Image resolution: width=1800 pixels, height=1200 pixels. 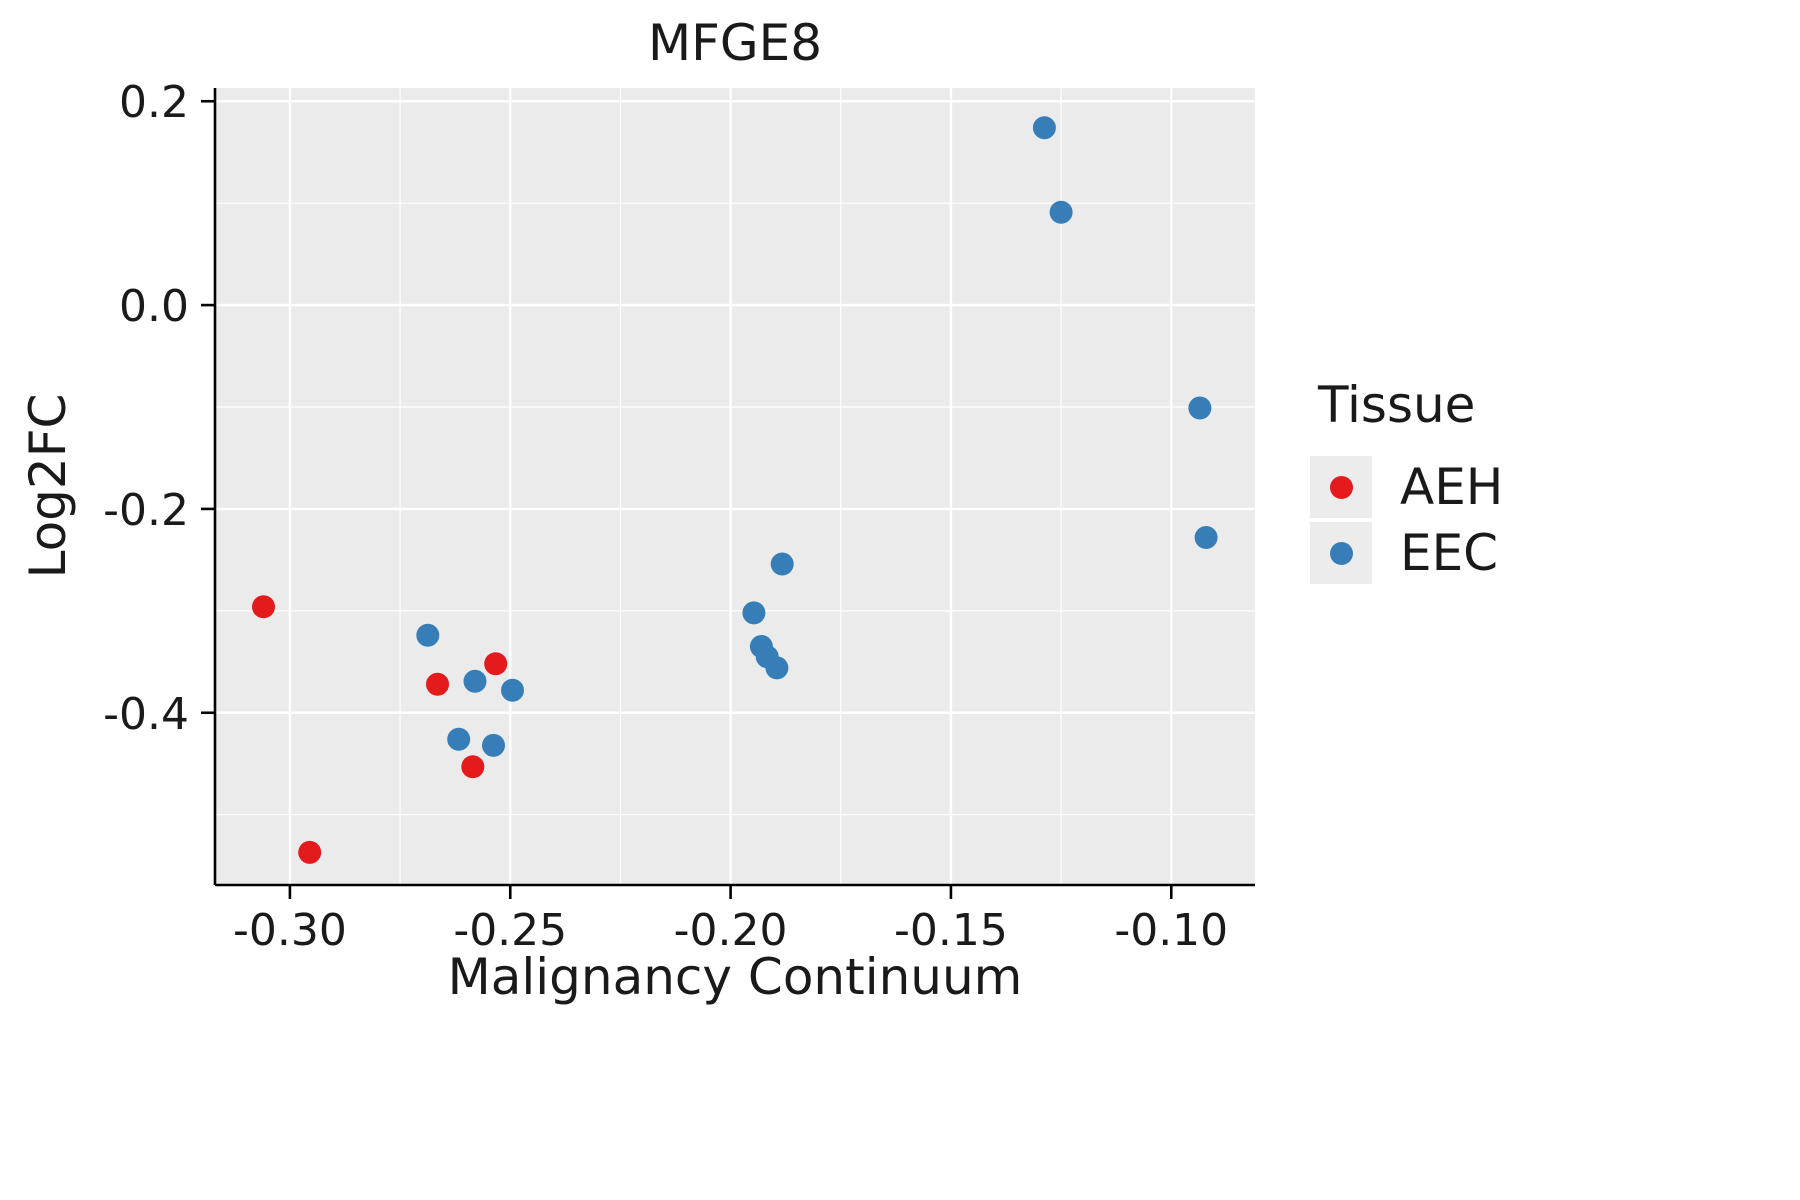 I want to click on legend-item-eec: EEC, so click(x=1406, y=553).